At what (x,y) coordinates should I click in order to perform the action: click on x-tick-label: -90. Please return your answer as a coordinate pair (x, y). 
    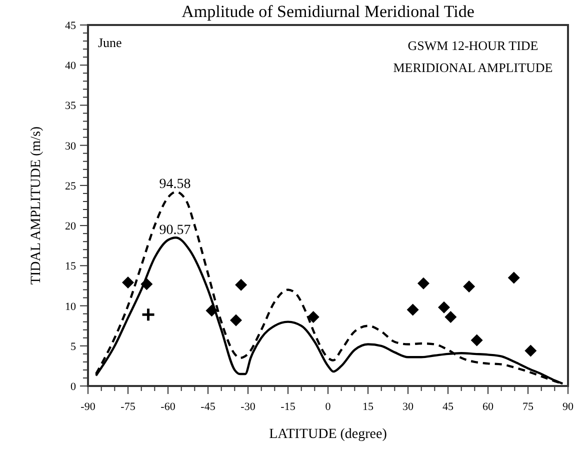
    Looking at the image, I should click on (88, 407).